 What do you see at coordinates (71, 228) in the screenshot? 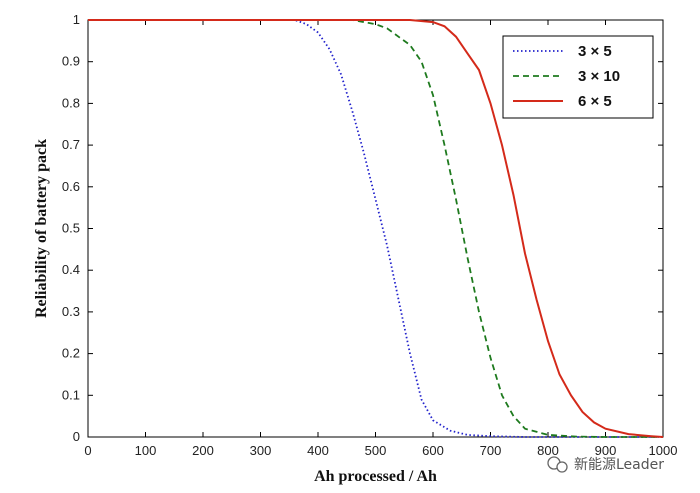
I see `y-tick-label: 0.5` at bounding box center [71, 228].